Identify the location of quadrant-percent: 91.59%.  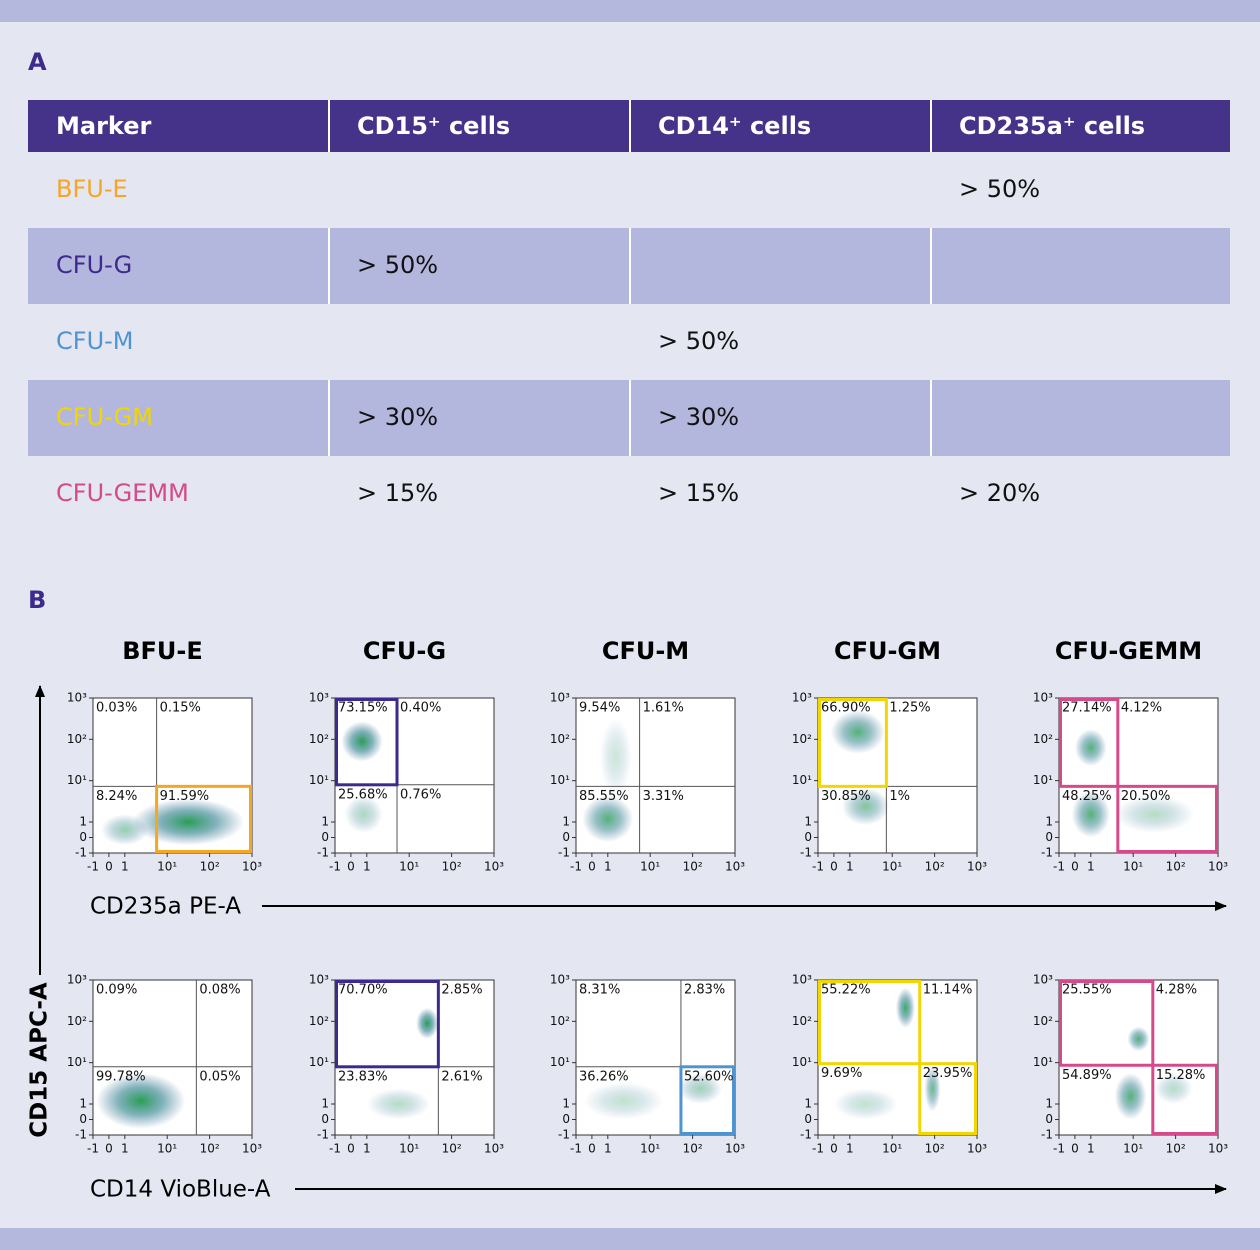
(185, 796).